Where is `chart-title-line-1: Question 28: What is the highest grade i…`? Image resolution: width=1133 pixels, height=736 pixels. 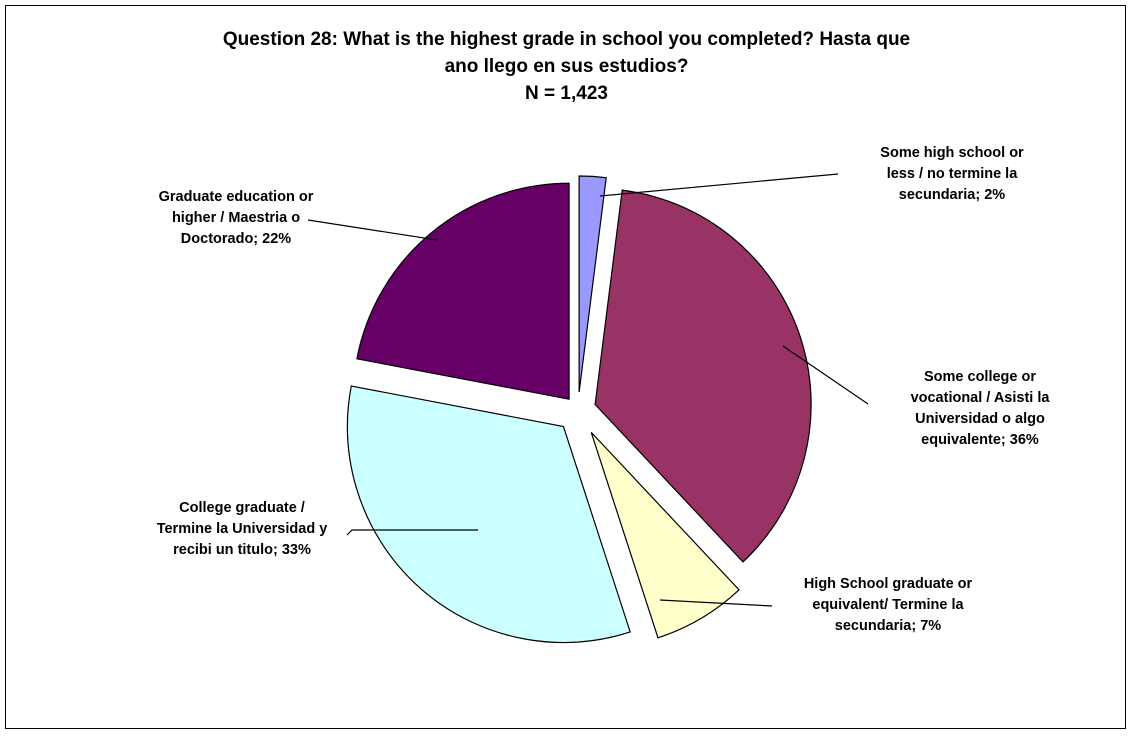 chart-title-line-1: Question 28: What is the highest grade i… is located at coordinates (566, 39).